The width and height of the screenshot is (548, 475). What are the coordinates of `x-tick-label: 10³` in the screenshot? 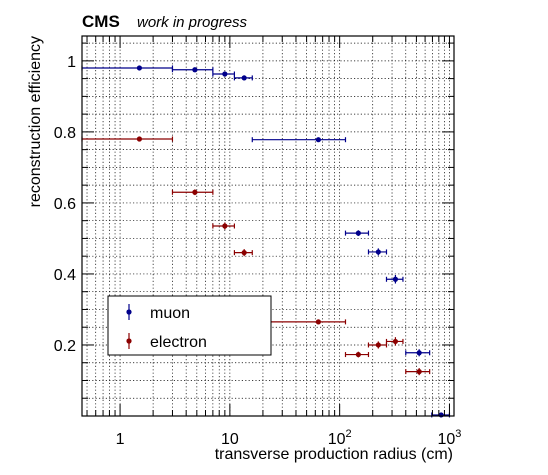 It's located at (449, 438).